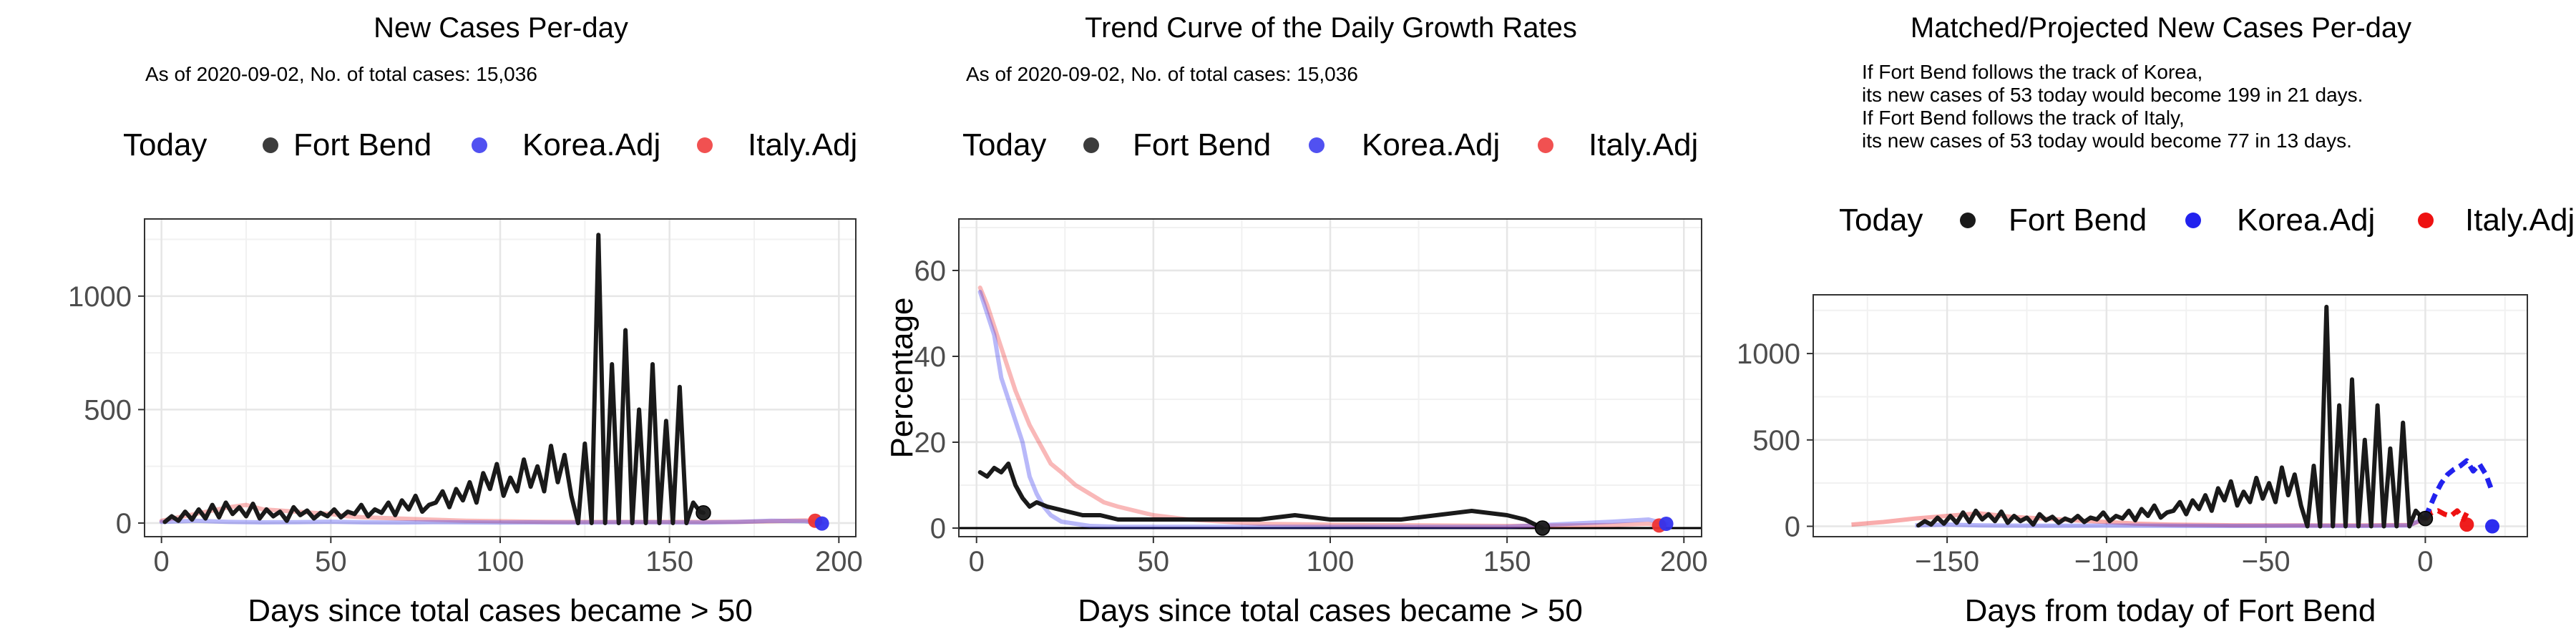 This screenshot has height=644, width=2576. Describe the element at coordinates (2170, 610) in the screenshot. I see `x-axis-label: Days from today of Fort Bend` at that location.